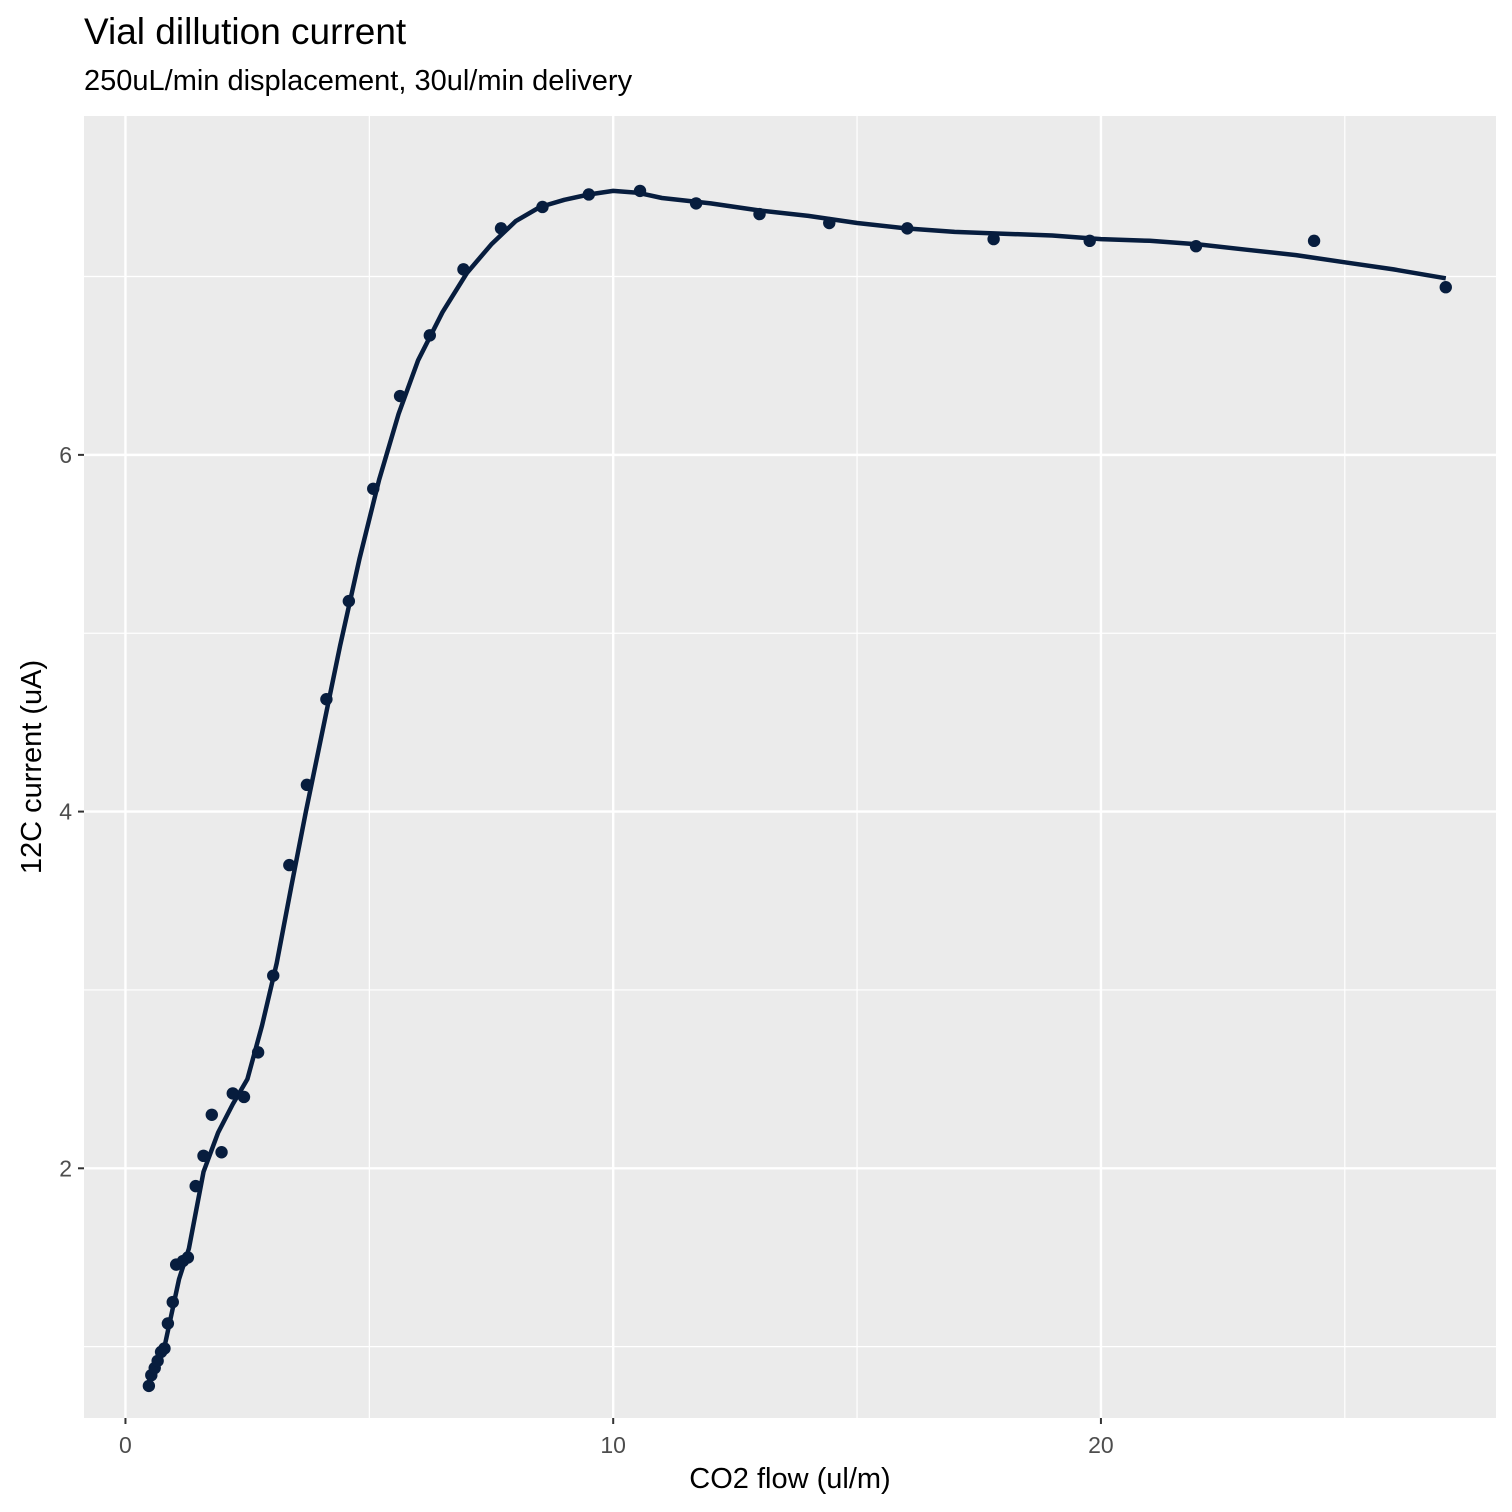  What do you see at coordinates (613, 1445) in the screenshot?
I see `x-tick-label: 10` at bounding box center [613, 1445].